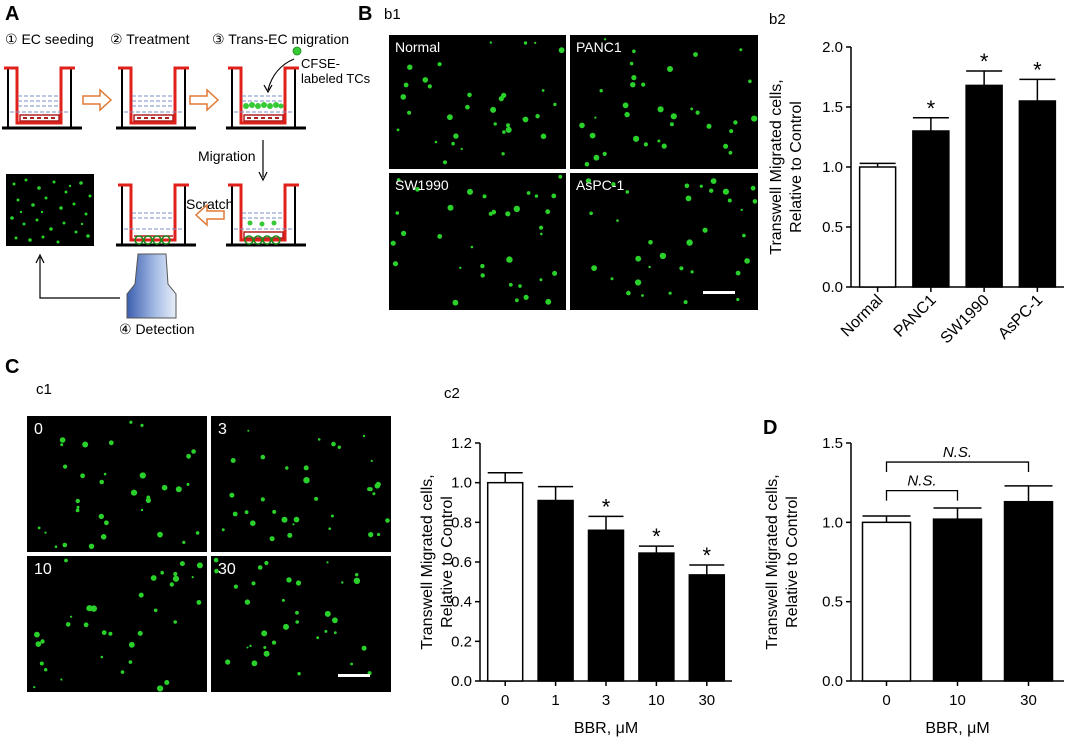  I want to click on significance-bracket, so click(922, 495).